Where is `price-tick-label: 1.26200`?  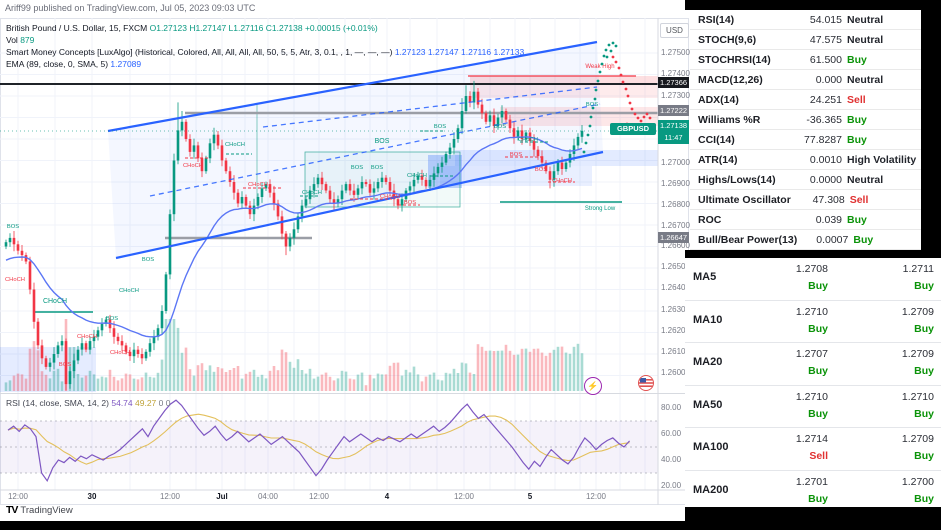
price-tick-label: 1.26200 is located at coordinates (675, 330).